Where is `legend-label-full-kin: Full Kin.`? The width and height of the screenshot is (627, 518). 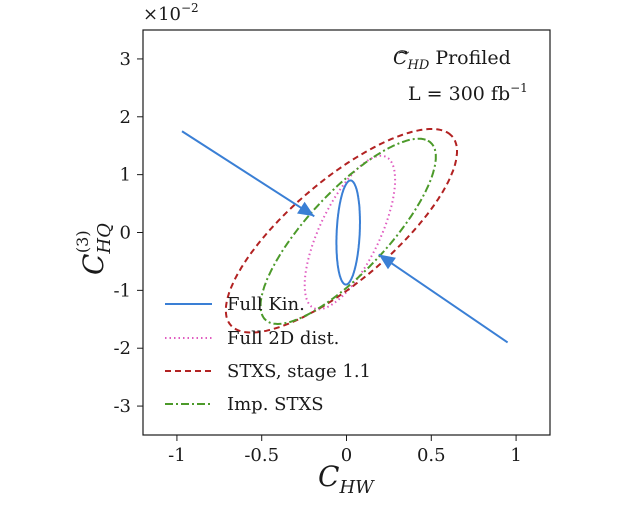 legend-label-full-kin: Full Kin. is located at coordinates (266, 304).